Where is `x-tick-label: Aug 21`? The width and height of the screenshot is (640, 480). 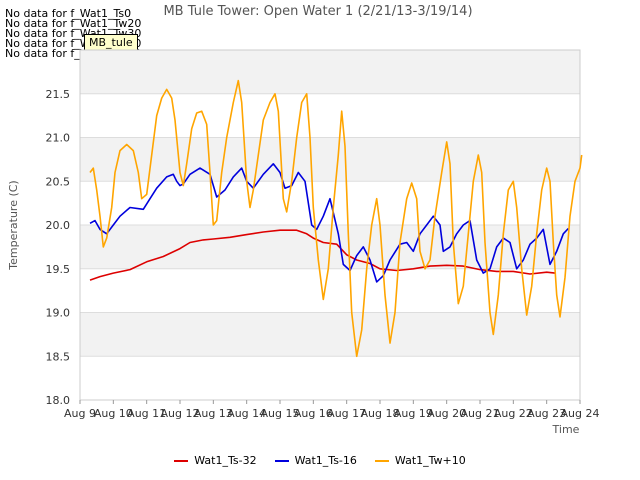 x-tick-label: Aug 21 is located at coordinates (480, 413).